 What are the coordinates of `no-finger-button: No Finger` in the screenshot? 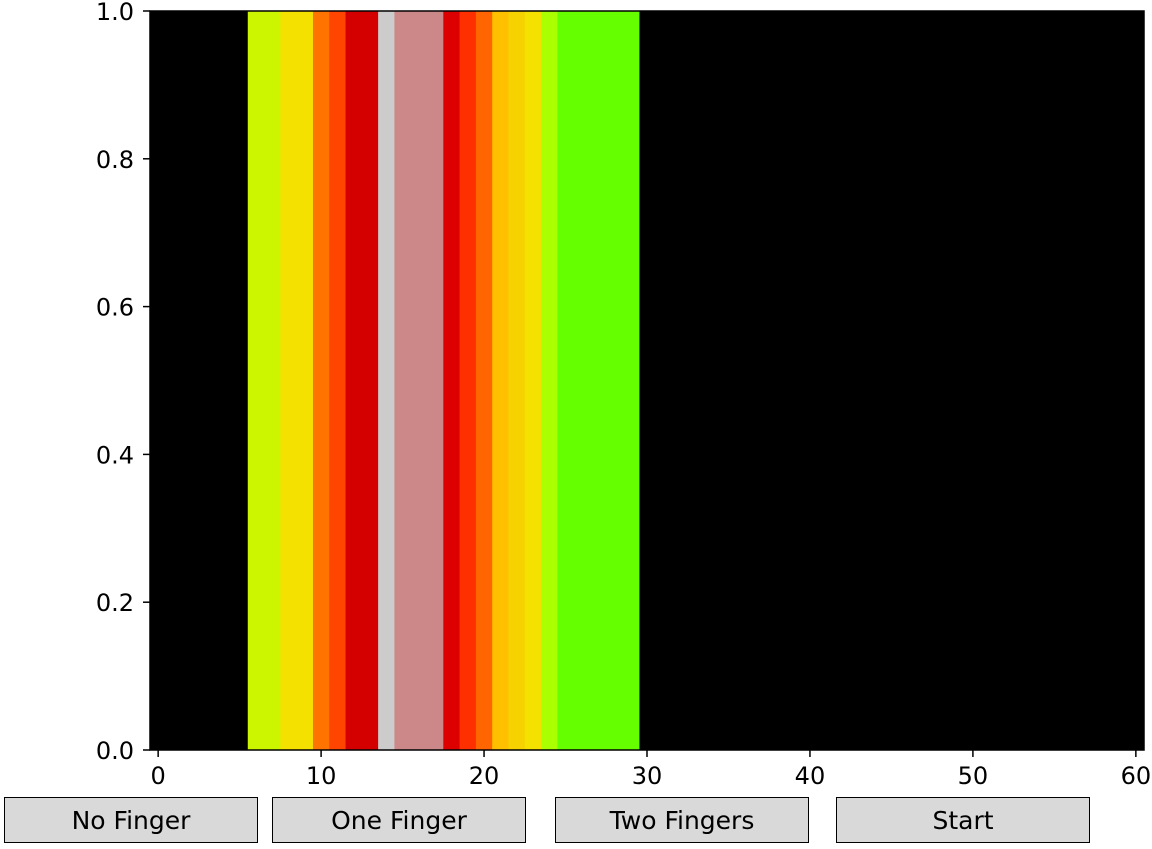 It's located at (131, 820).